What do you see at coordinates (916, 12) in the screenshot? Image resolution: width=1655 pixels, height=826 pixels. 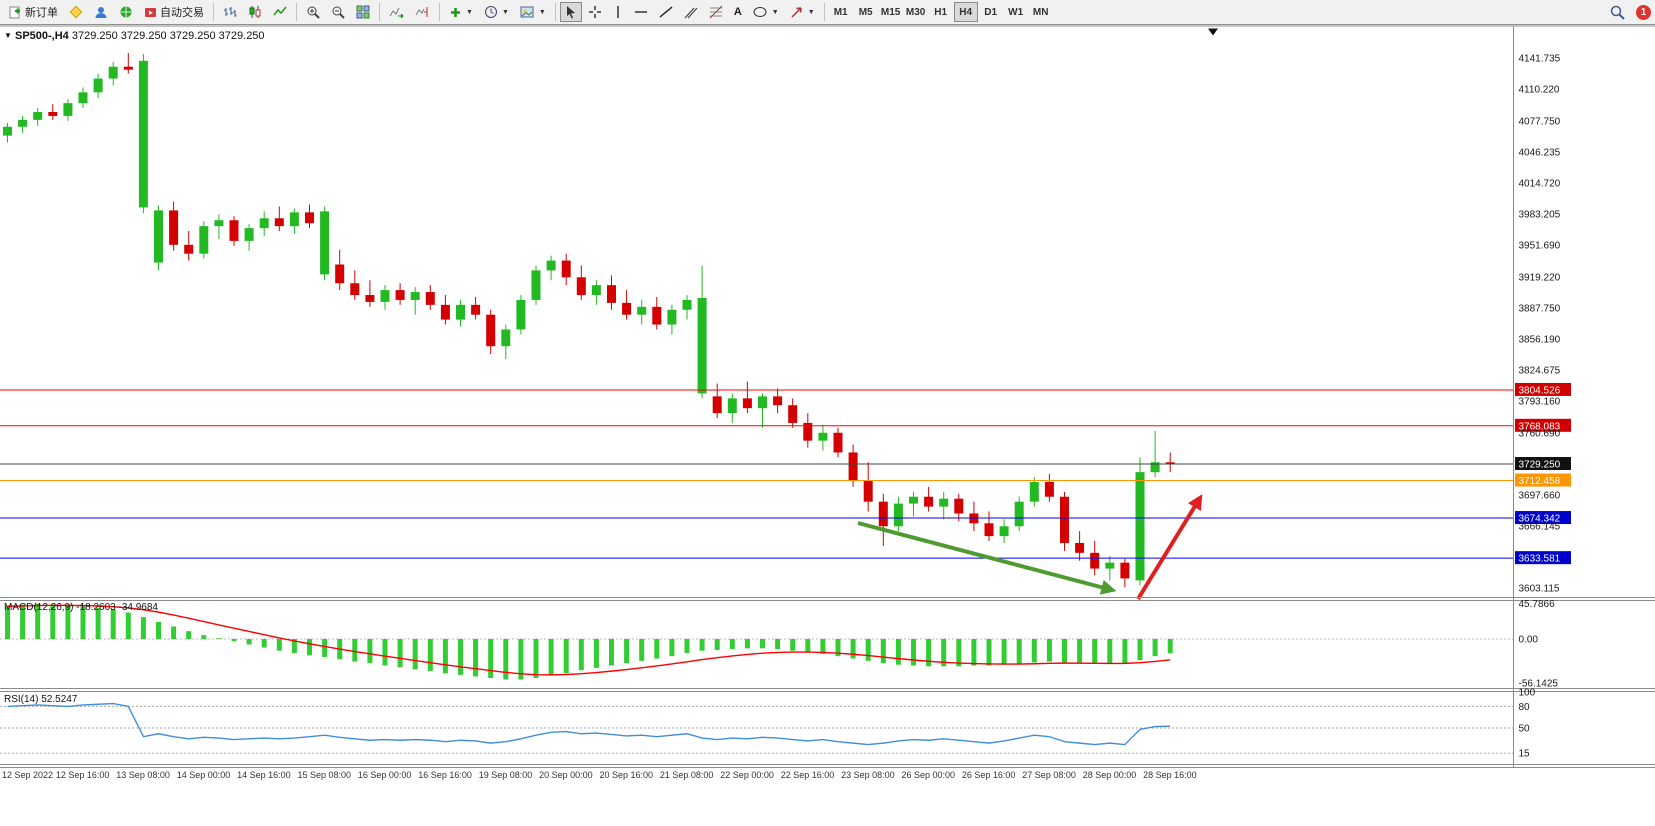 I see `timeframe-m30-button: M30` at bounding box center [916, 12].